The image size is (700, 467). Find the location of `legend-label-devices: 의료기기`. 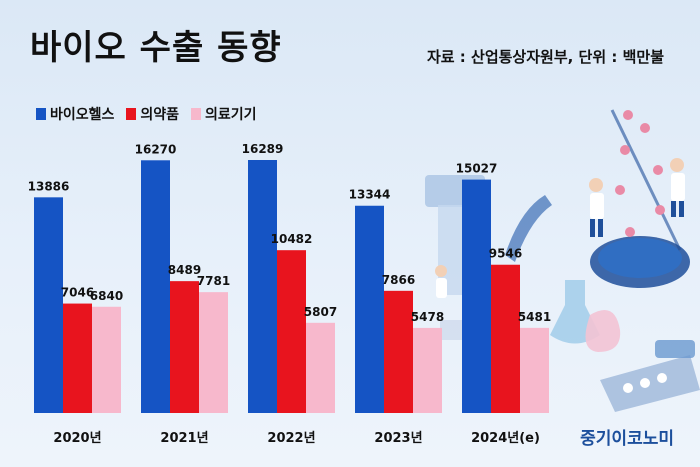

legend-label-devices: 의료기기 is located at coordinates (231, 115).